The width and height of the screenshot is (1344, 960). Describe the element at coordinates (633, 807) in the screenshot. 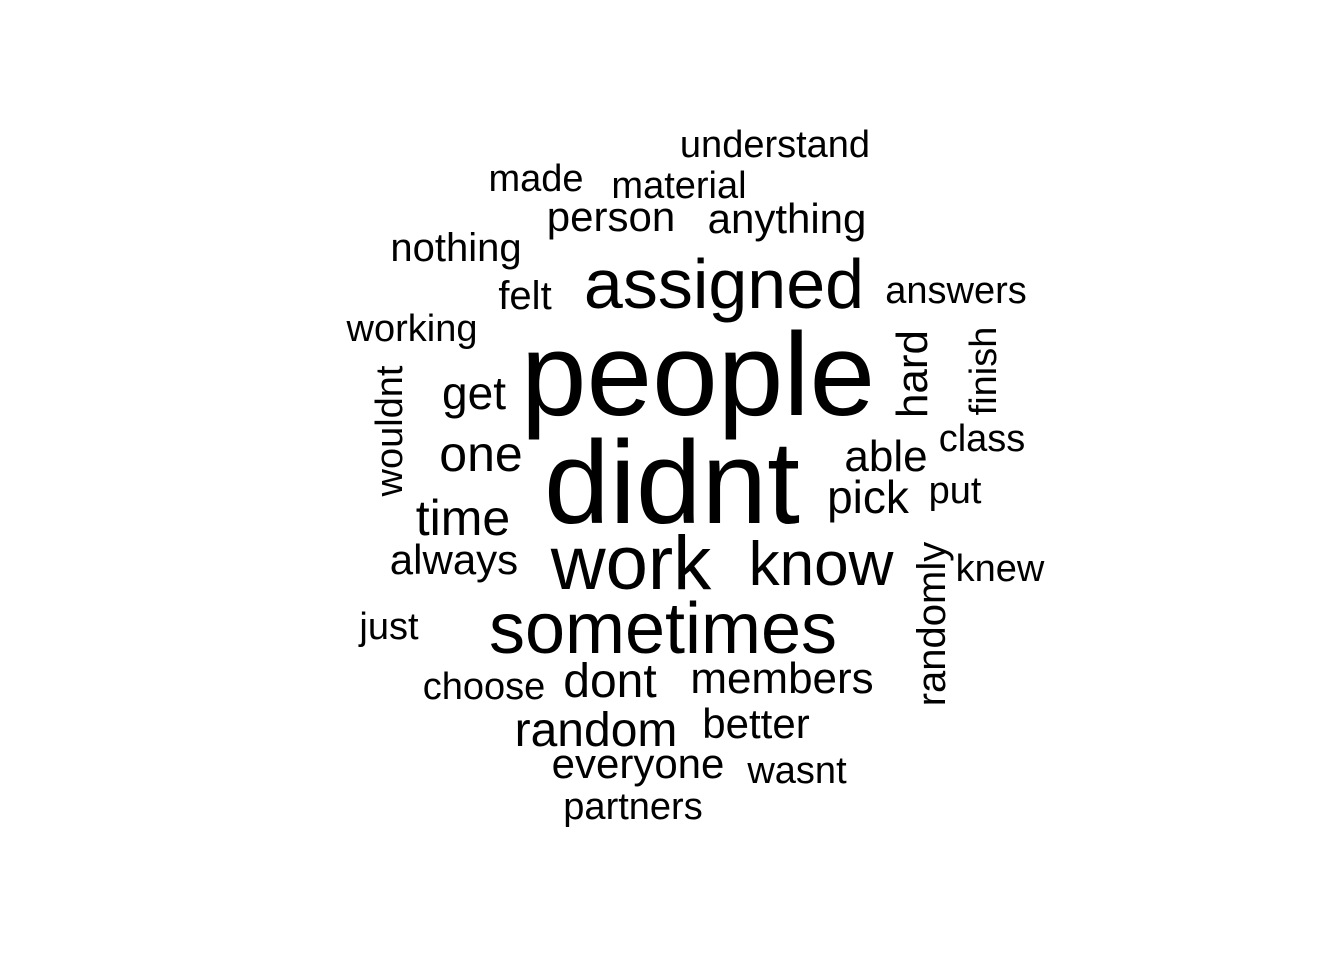

I see `word: partners` at that location.